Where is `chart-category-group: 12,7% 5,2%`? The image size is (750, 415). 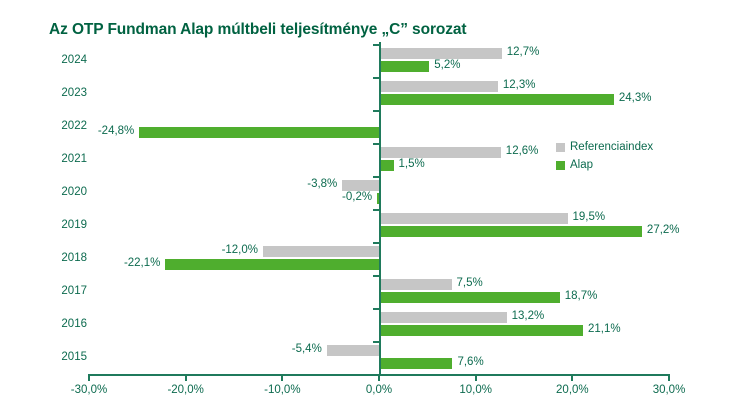
chart-category-group: 12,7% 5,2% is located at coordinates (379, 60).